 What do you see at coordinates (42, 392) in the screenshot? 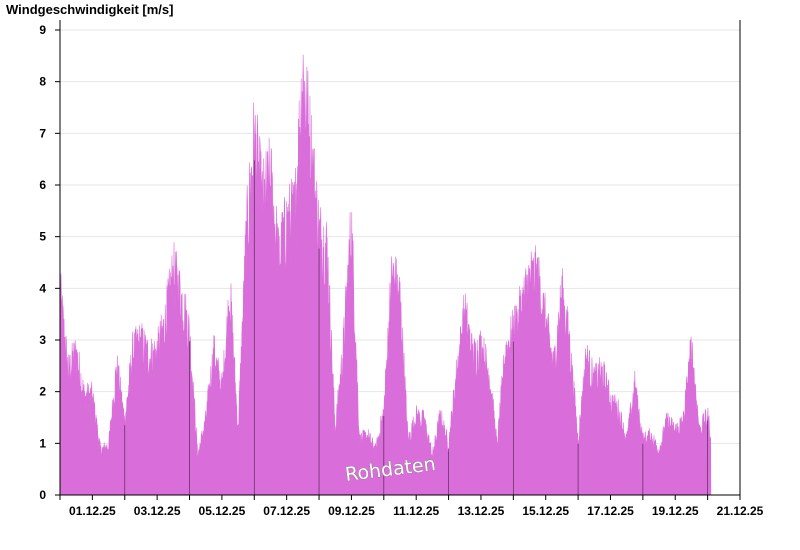
I see `y-tick-label: 2` at bounding box center [42, 392].